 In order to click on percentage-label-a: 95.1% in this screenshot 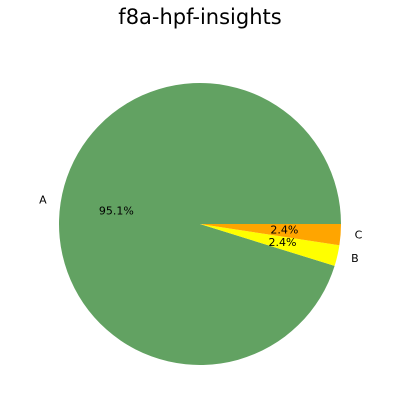, I will do `click(116, 210)`.